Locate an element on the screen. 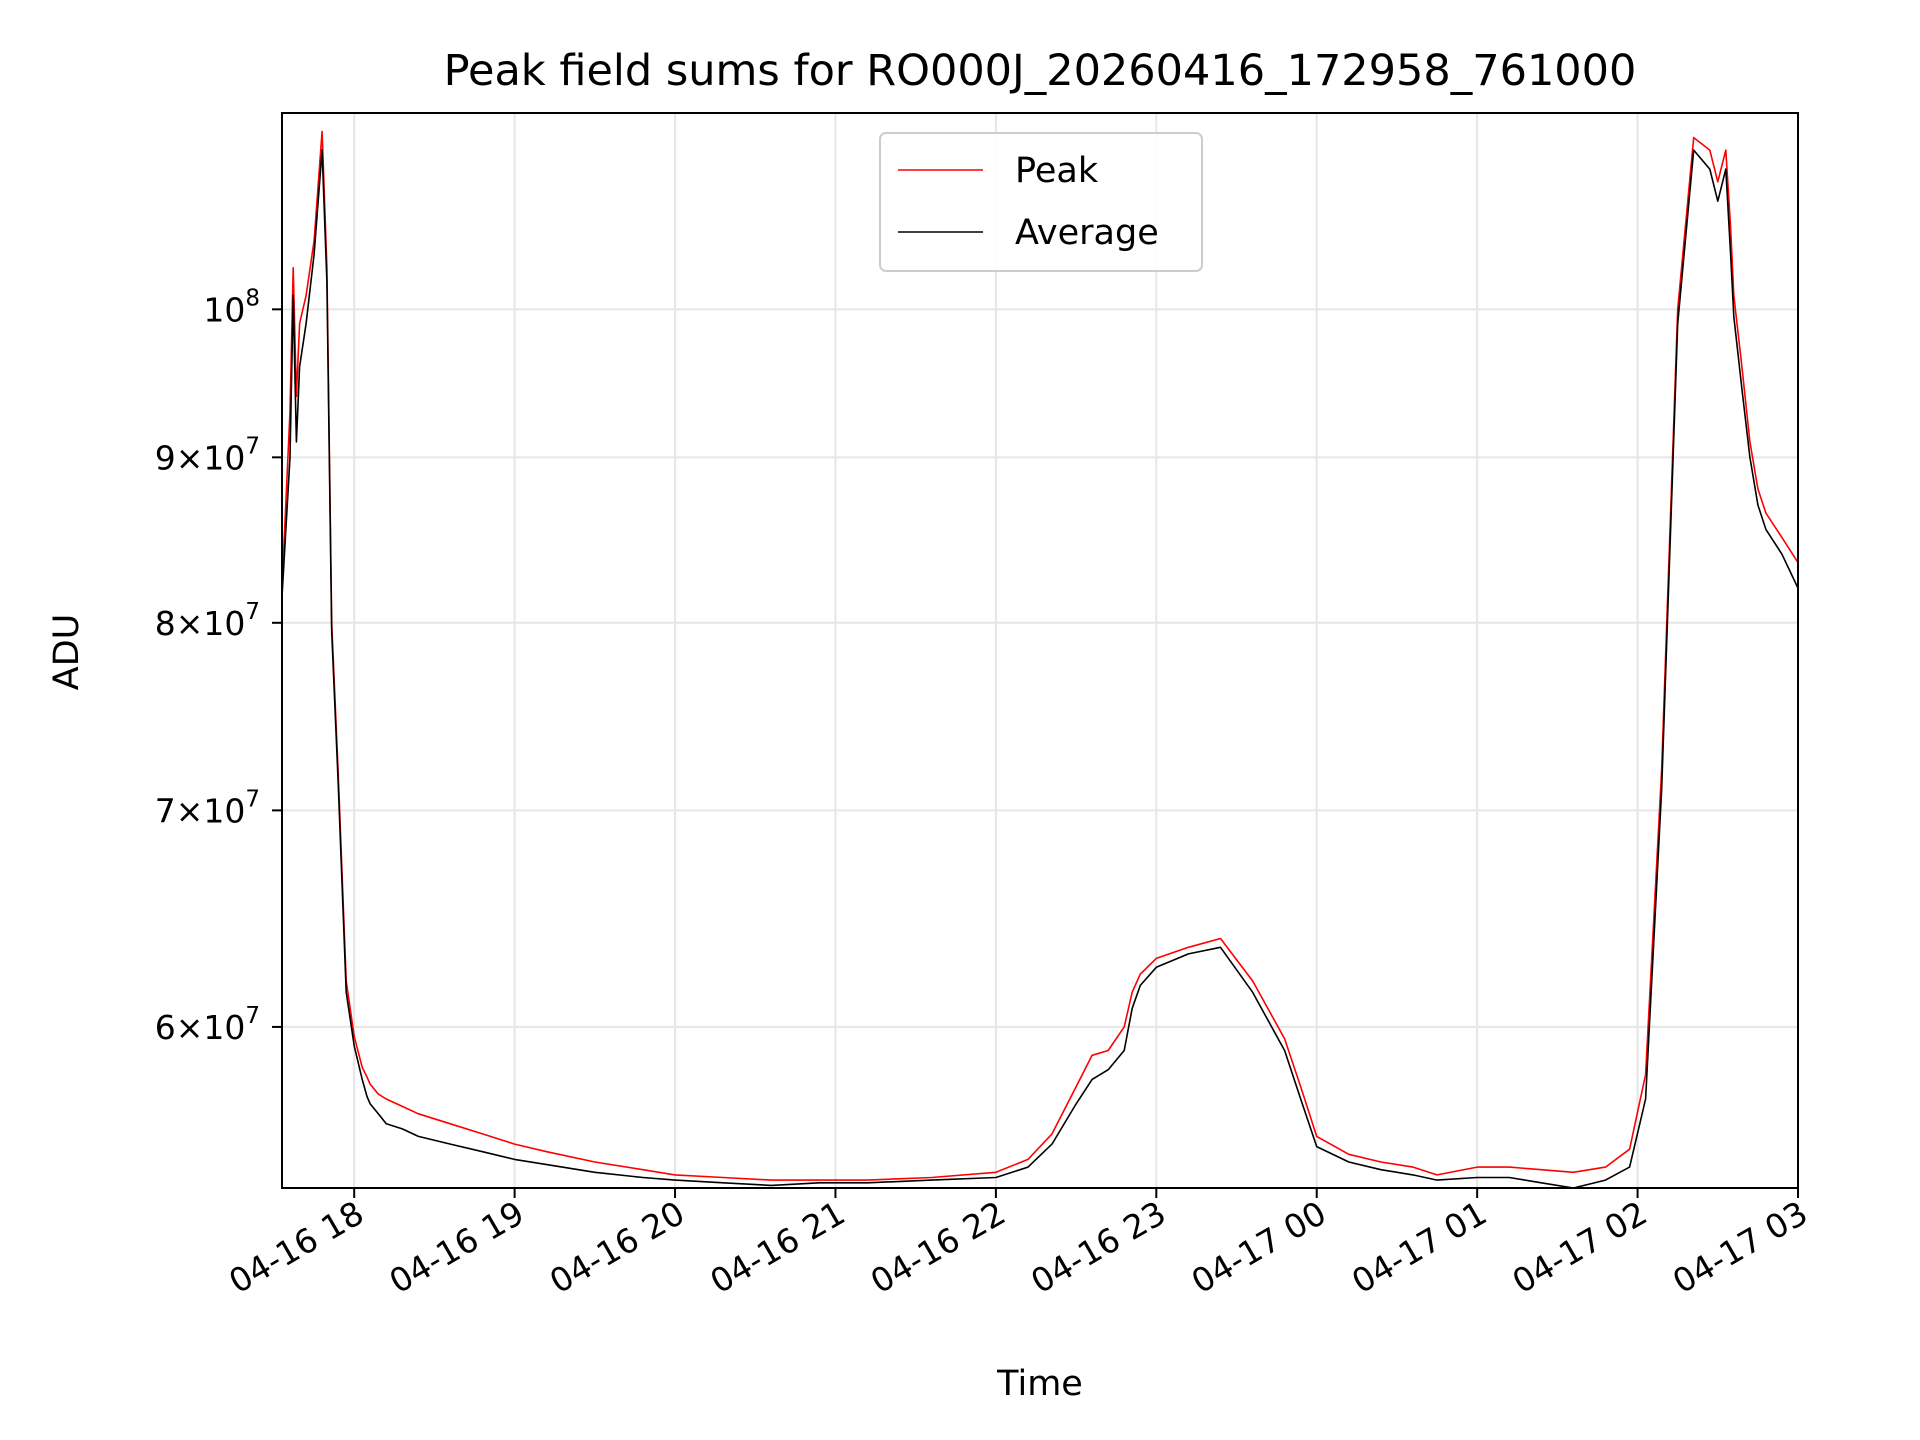  y-tick-mantissa: 6 is located at coordinates (165, 1027).